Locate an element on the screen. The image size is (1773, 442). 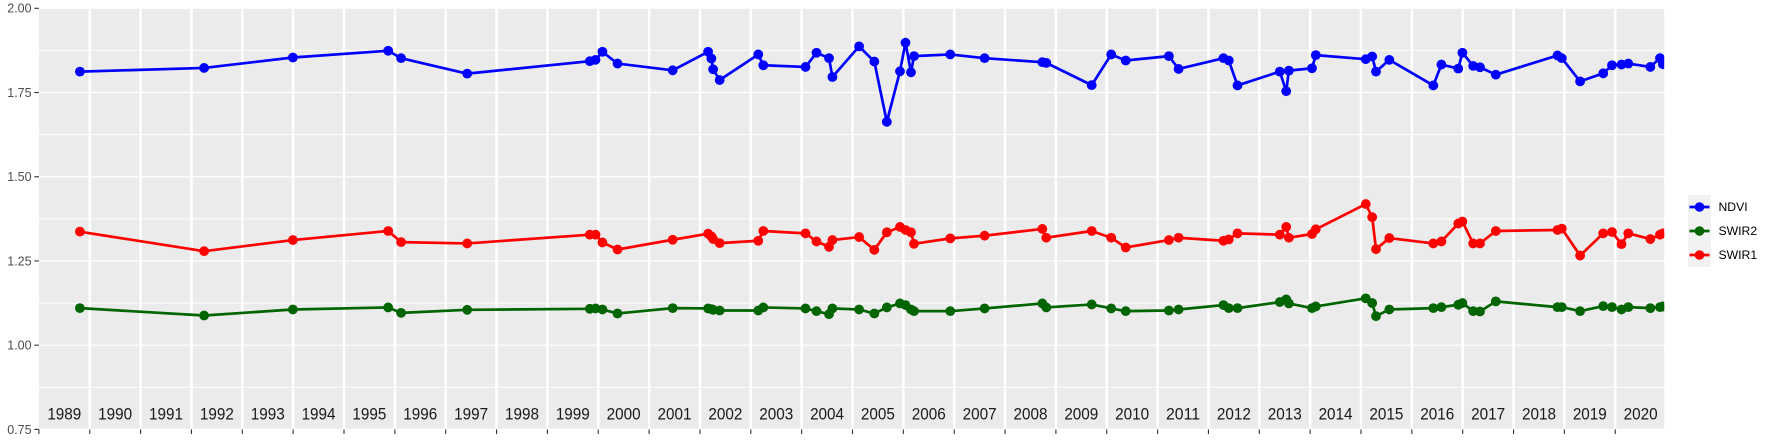
legend-item-swir1: SWIR1 is located at coordinates (1722, 254).